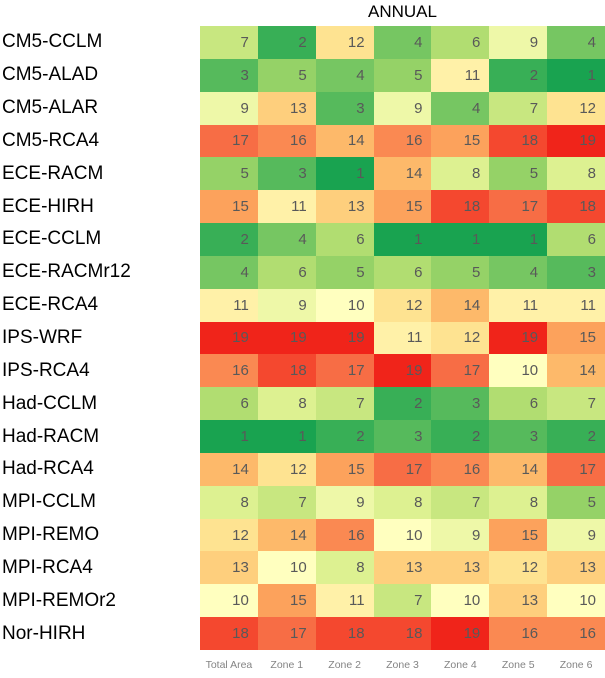 The image size is (605, 678). Describe the element at coordinates (100, 664) in the screenshot. I see `axis-spacer` at that location.